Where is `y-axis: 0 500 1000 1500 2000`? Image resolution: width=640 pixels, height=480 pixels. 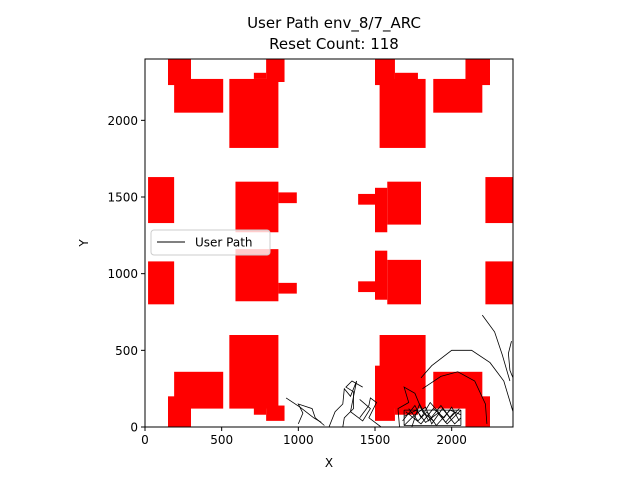
y-axis: 0 500 1000 1500 2000 is located at coordinates (126, 274).